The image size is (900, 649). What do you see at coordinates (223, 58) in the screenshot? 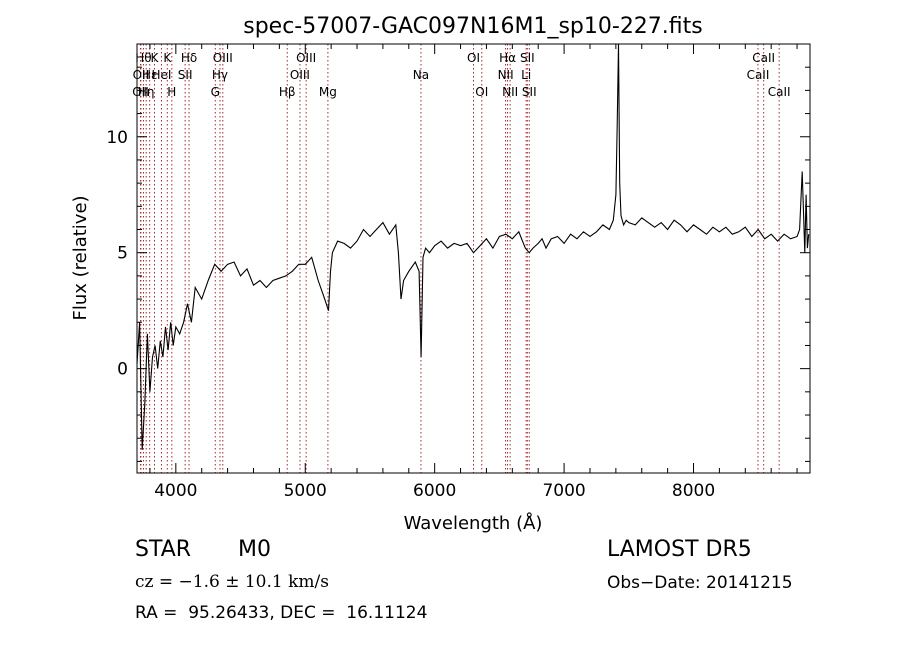
I see `line-label-13: OIII` at bounding box center [223, 58].